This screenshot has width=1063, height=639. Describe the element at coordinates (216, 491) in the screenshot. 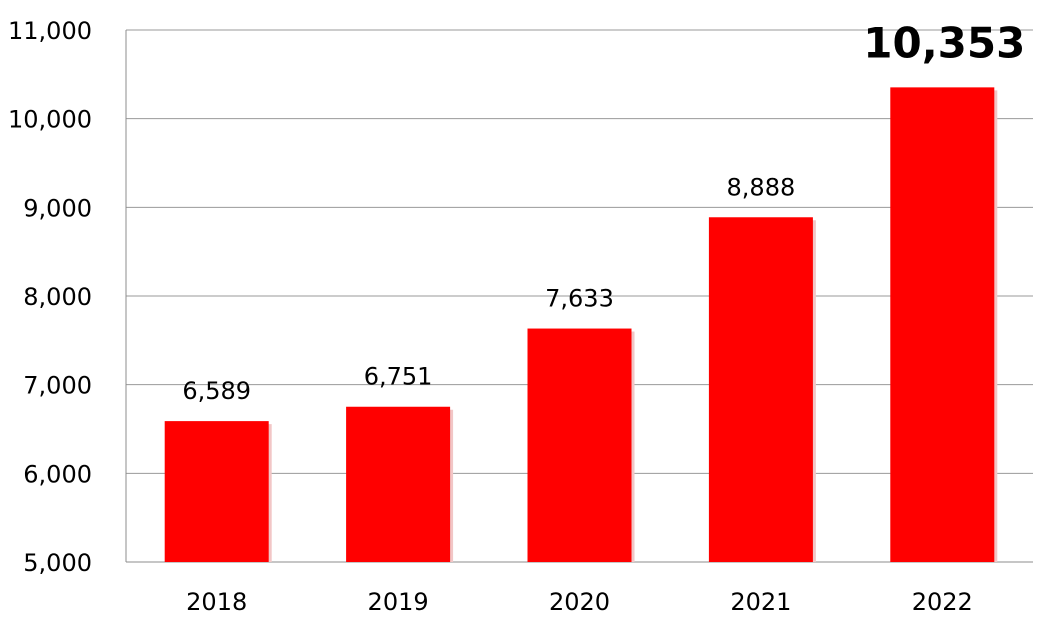

I see `bar-2018` at that location.